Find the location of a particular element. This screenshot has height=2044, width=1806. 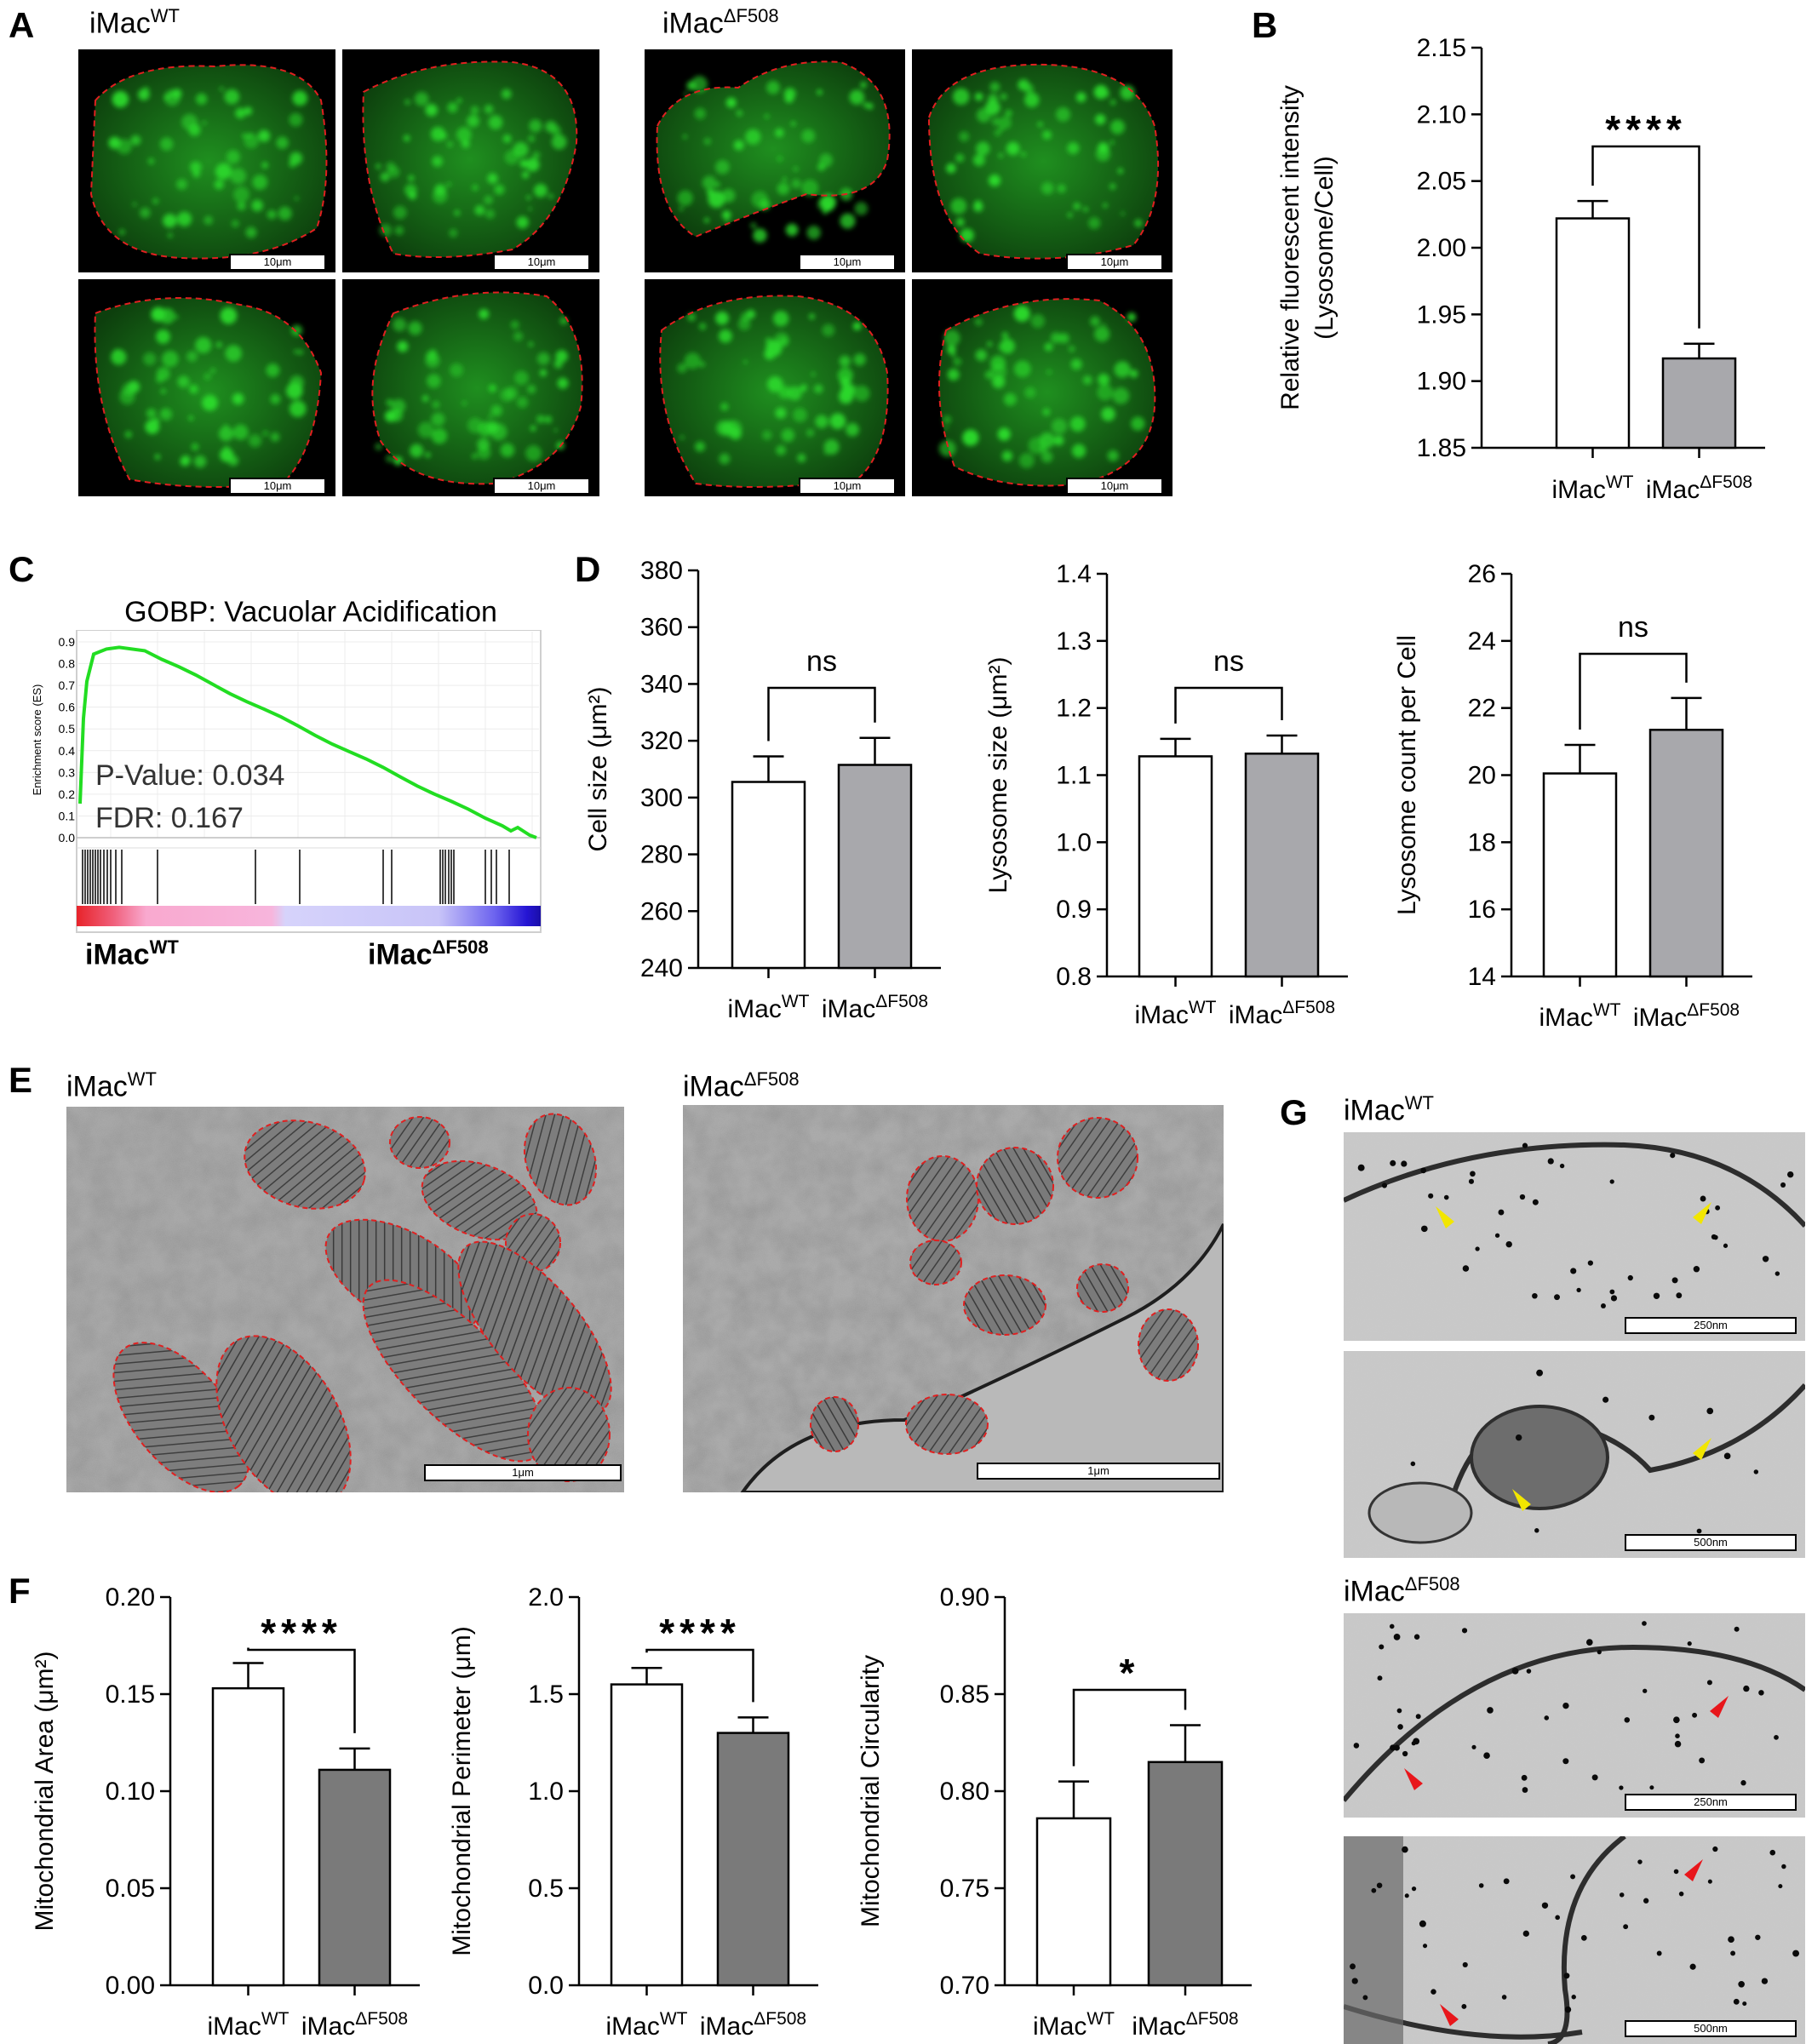

y-tick-label: 1.85 is located at coordinates (1441, 448).